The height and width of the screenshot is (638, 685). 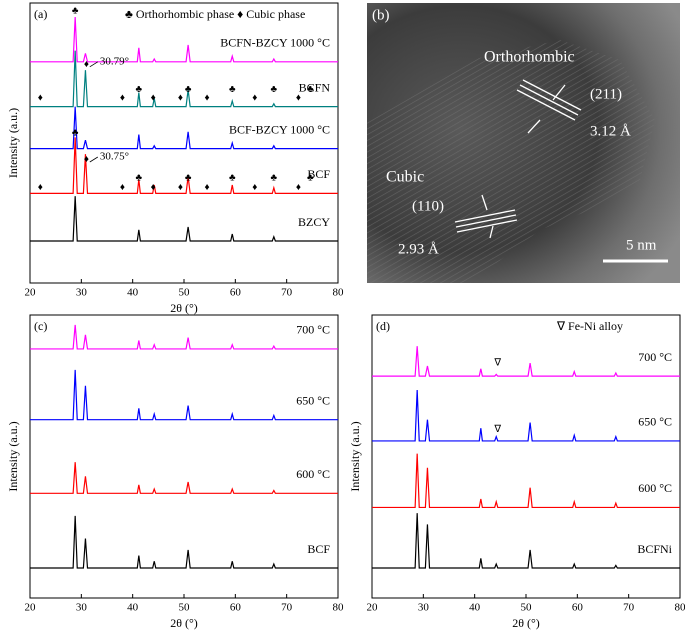 What do you see at coordinates (315, 87) in the screenshot?
I see `series-label: BCFN` at bounding box center [315, 87].